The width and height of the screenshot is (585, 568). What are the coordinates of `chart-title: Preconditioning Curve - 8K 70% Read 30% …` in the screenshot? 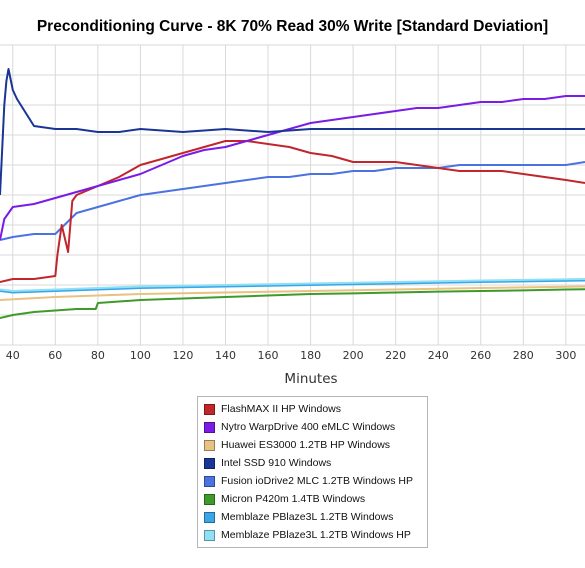 It's located at (292, 26).